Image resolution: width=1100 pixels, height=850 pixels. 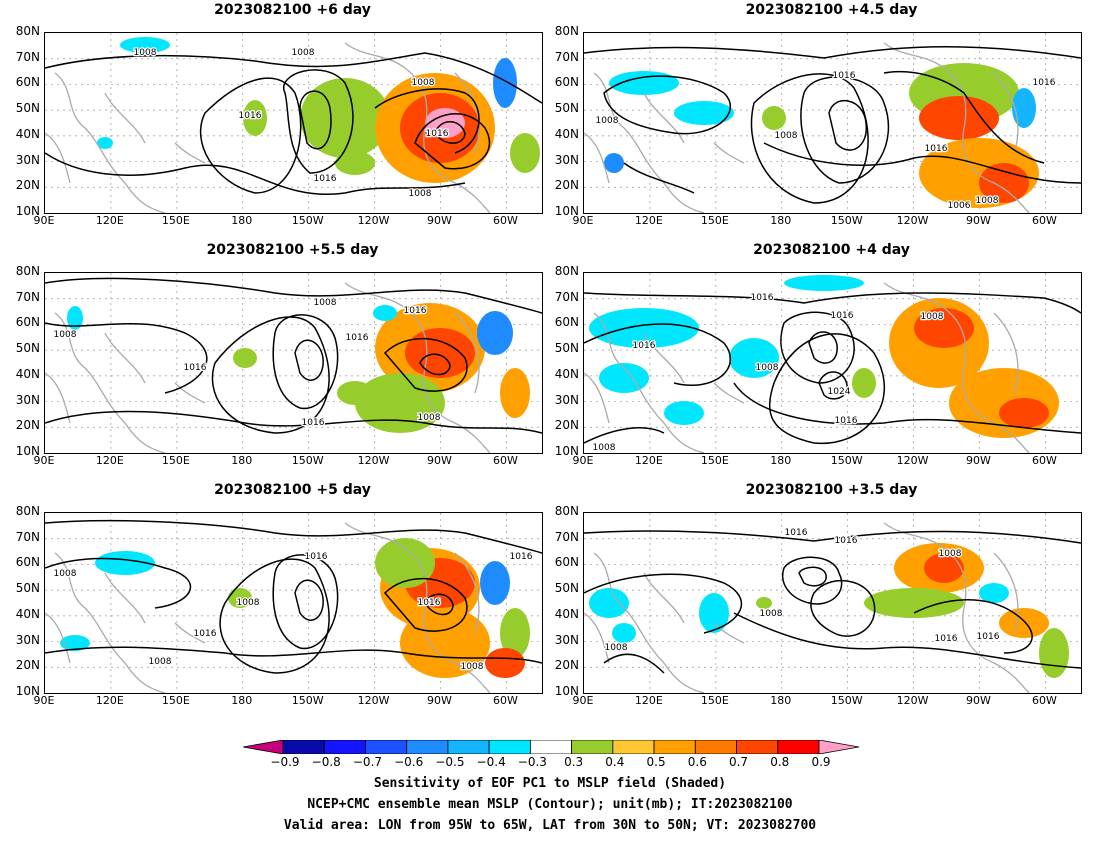 What do you see at coordinates (293, 363) in the screenshot?
I see `map-area: 1008 1008 1016 1016 1016 1016 1008` at bounding box center [293, 363].